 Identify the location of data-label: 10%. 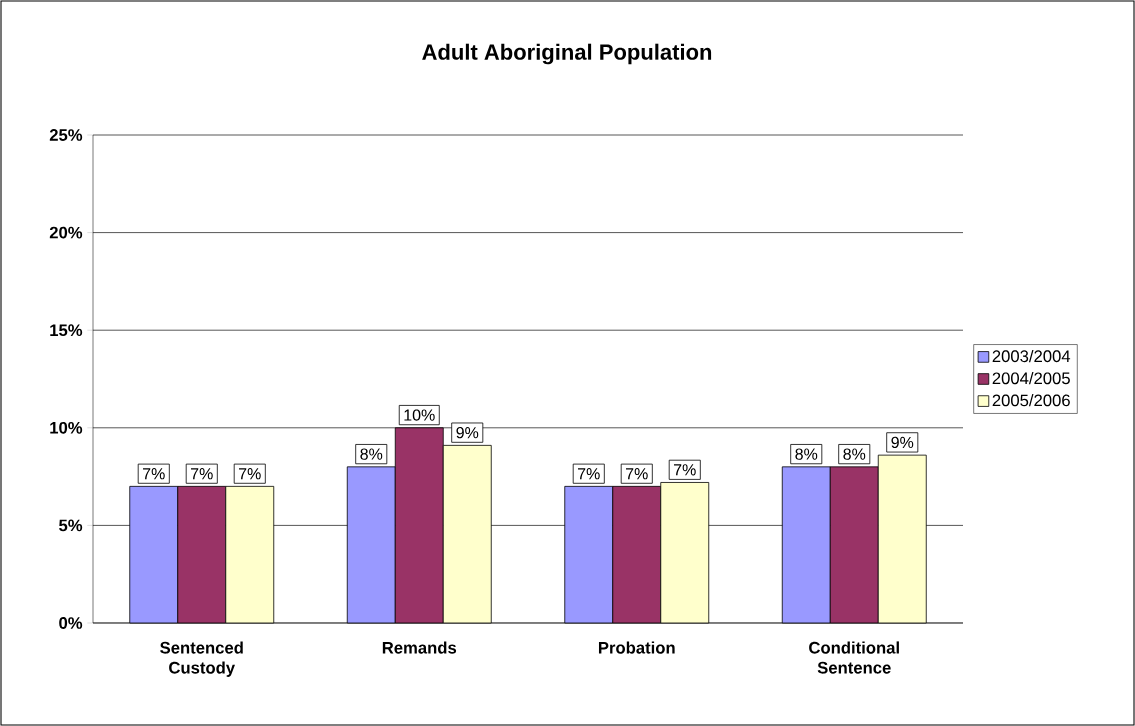
(419, 415).